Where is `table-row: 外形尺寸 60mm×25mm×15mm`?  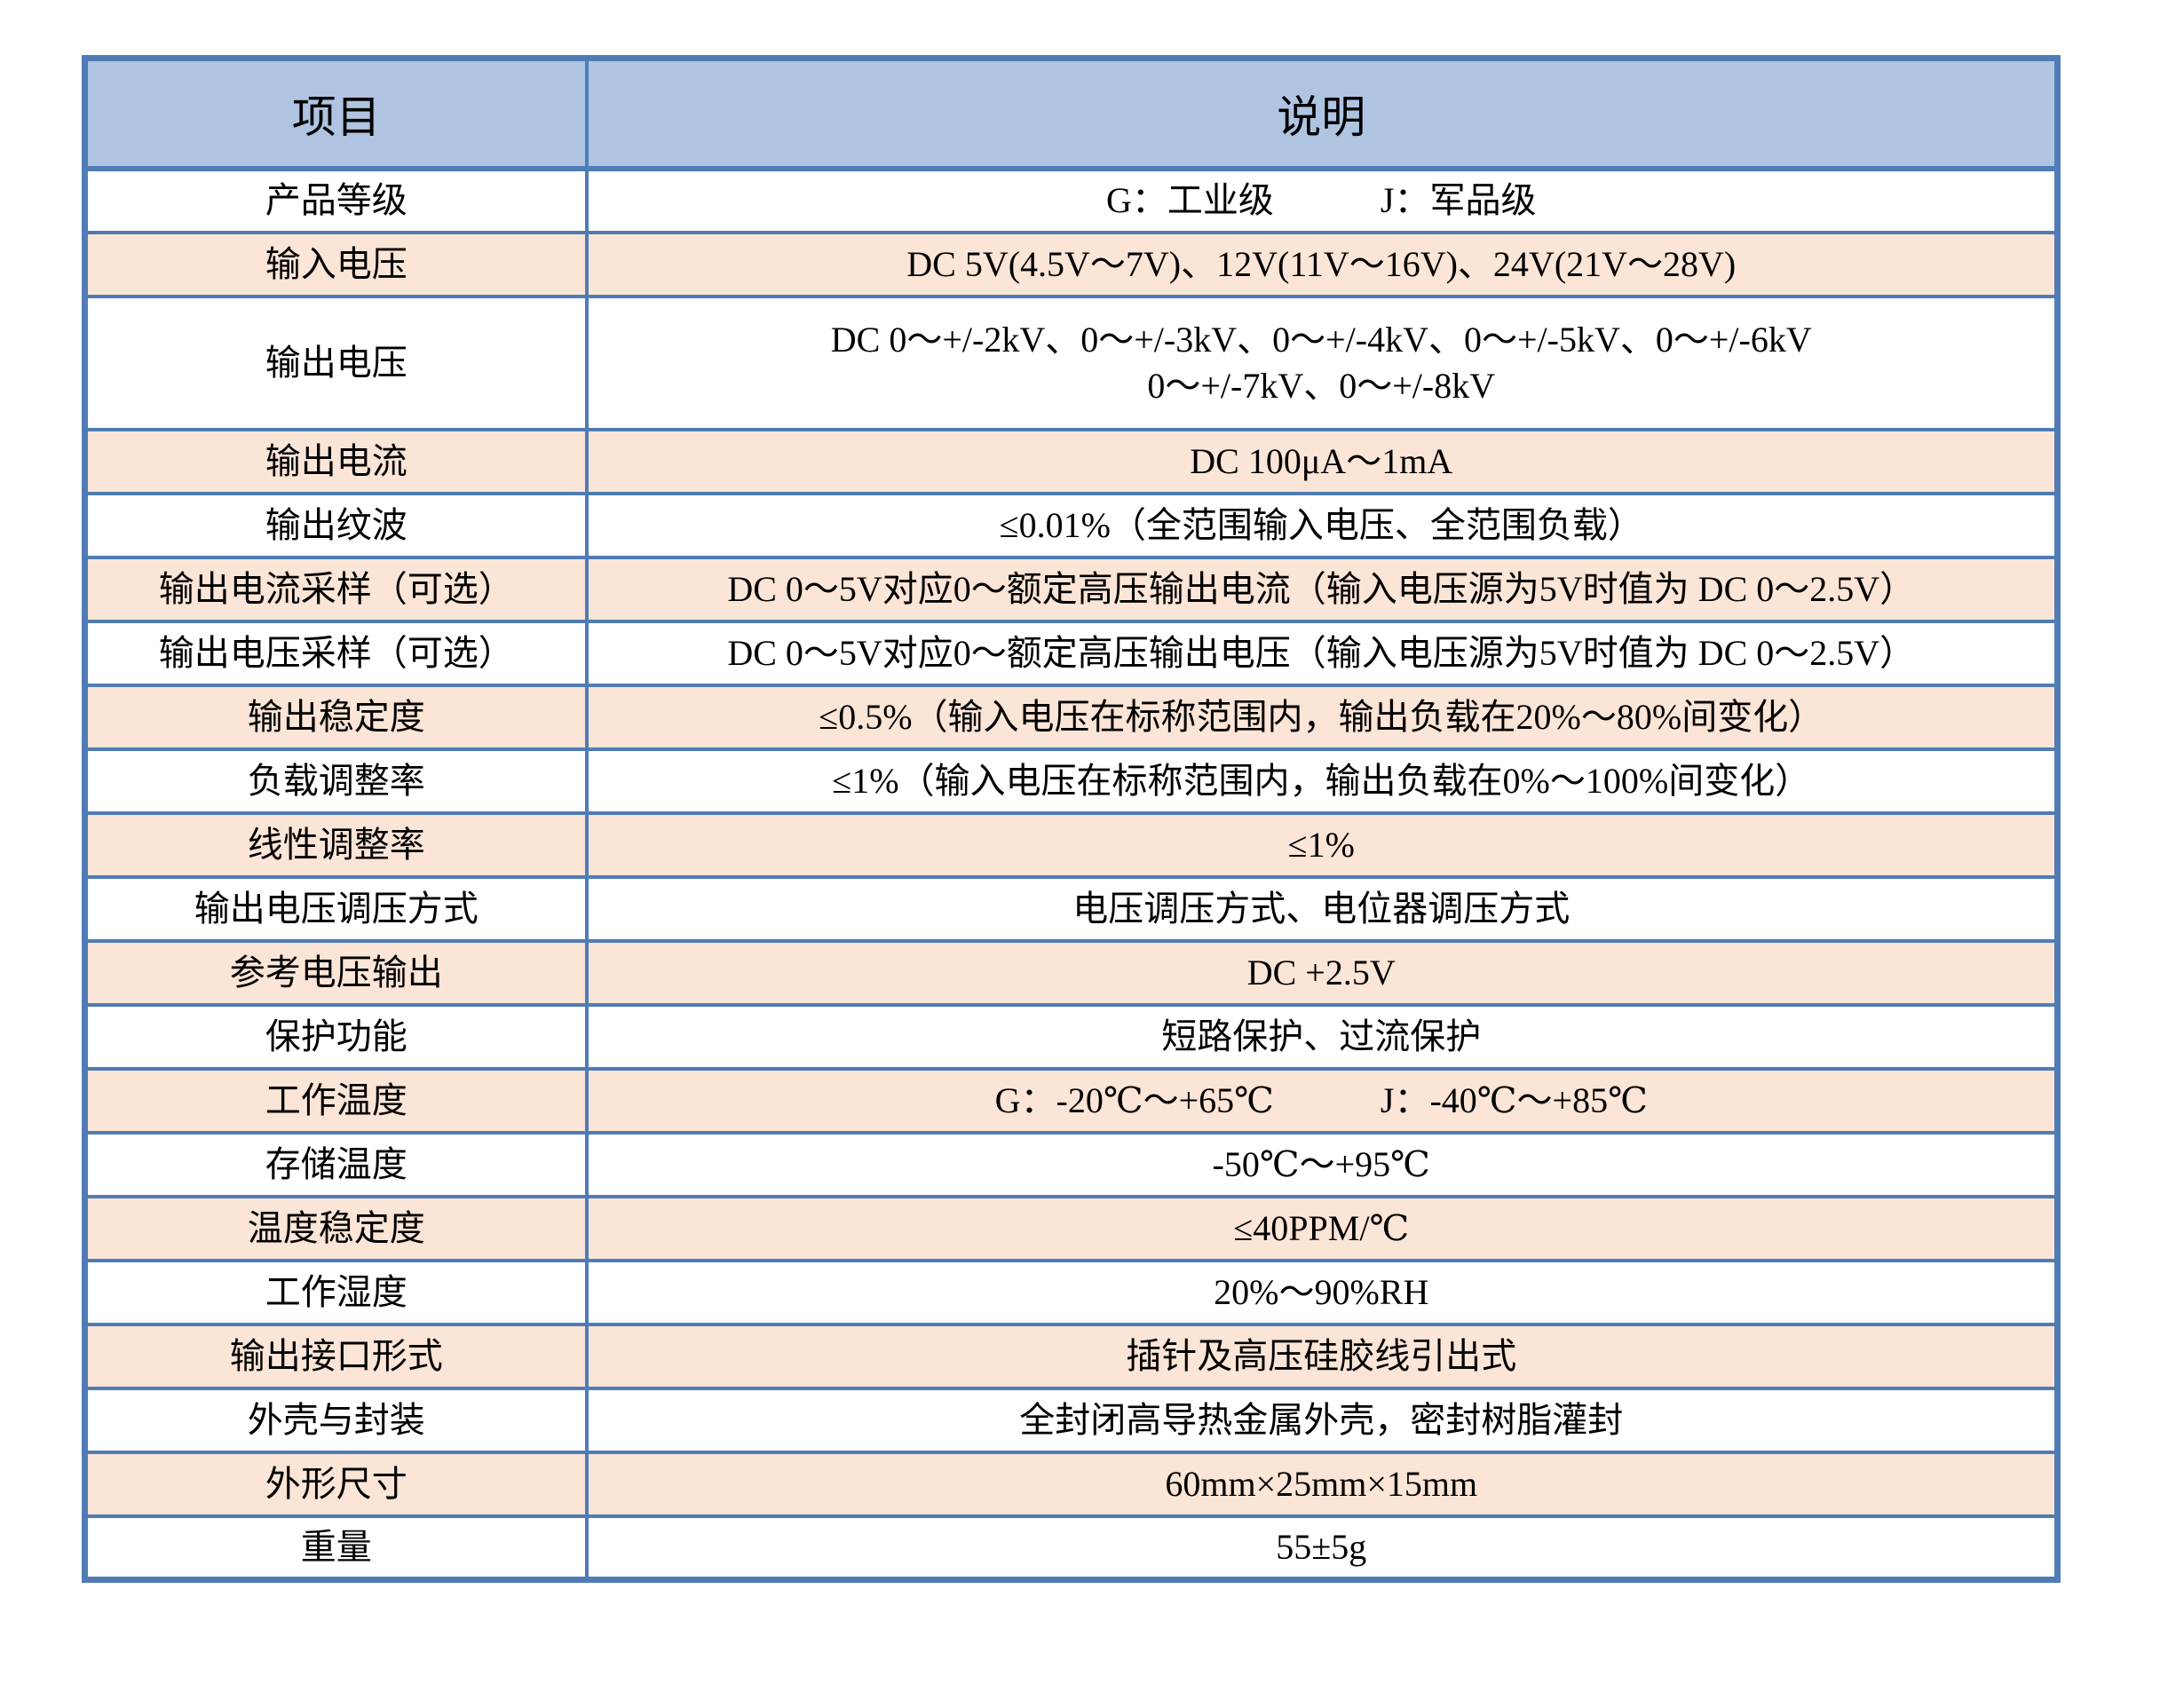 table-row: 外形尺寸 60mm×25mm×15mm is located at coordinates (1071, 1484).